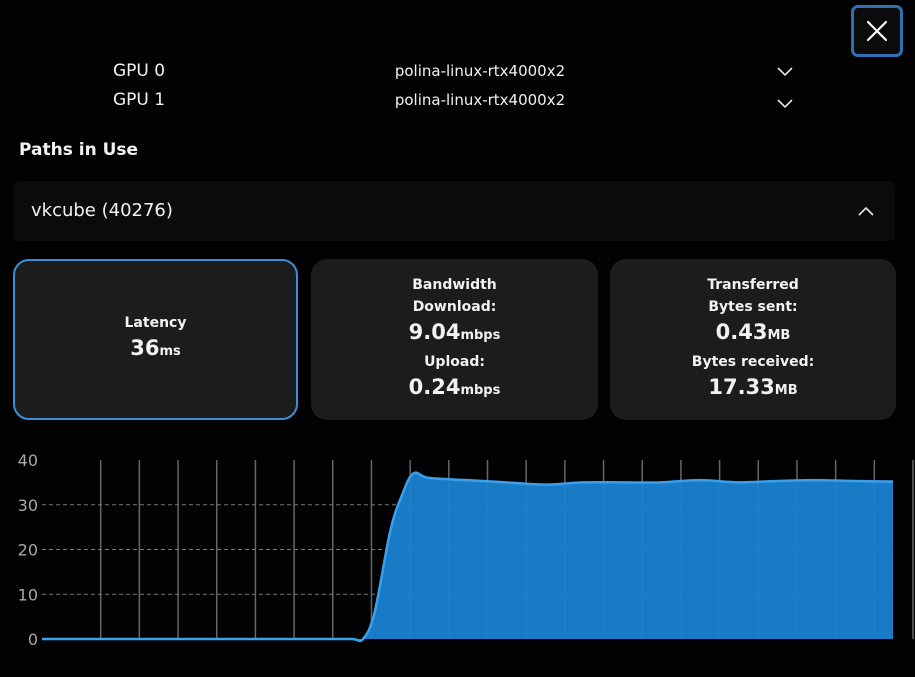 The image size is (915, 677). I want to click on upload-number: 0.24, so click(434, 386).